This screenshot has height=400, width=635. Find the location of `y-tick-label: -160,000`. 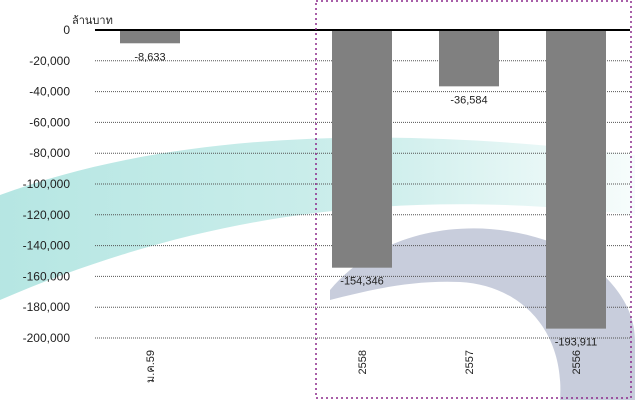

y-tick-label: -160,000 is located at coordinates (47, 276).